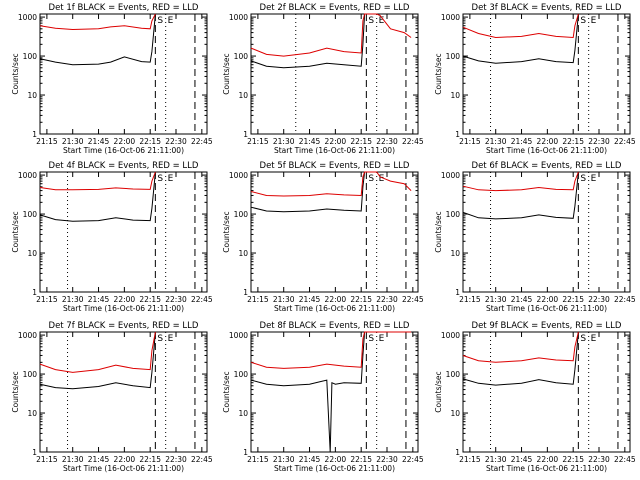  I want to click on panel-title: Det 7f BLACK = Events, RED = LLD, so click(124, 326).